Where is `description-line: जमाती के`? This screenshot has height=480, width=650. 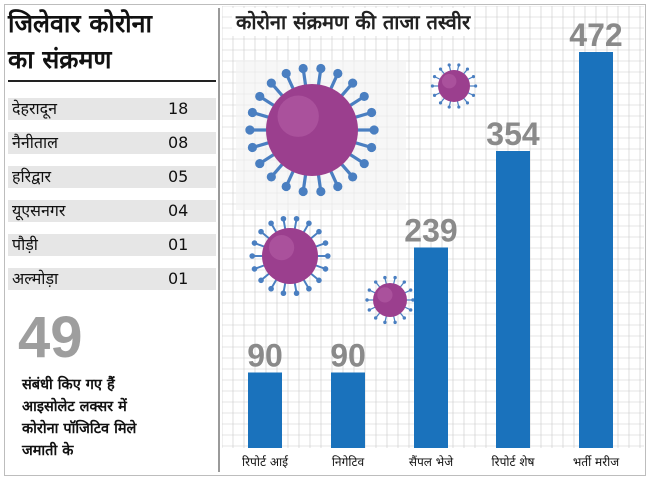
description-line: जमाती के is located at coordinates (48, 451).